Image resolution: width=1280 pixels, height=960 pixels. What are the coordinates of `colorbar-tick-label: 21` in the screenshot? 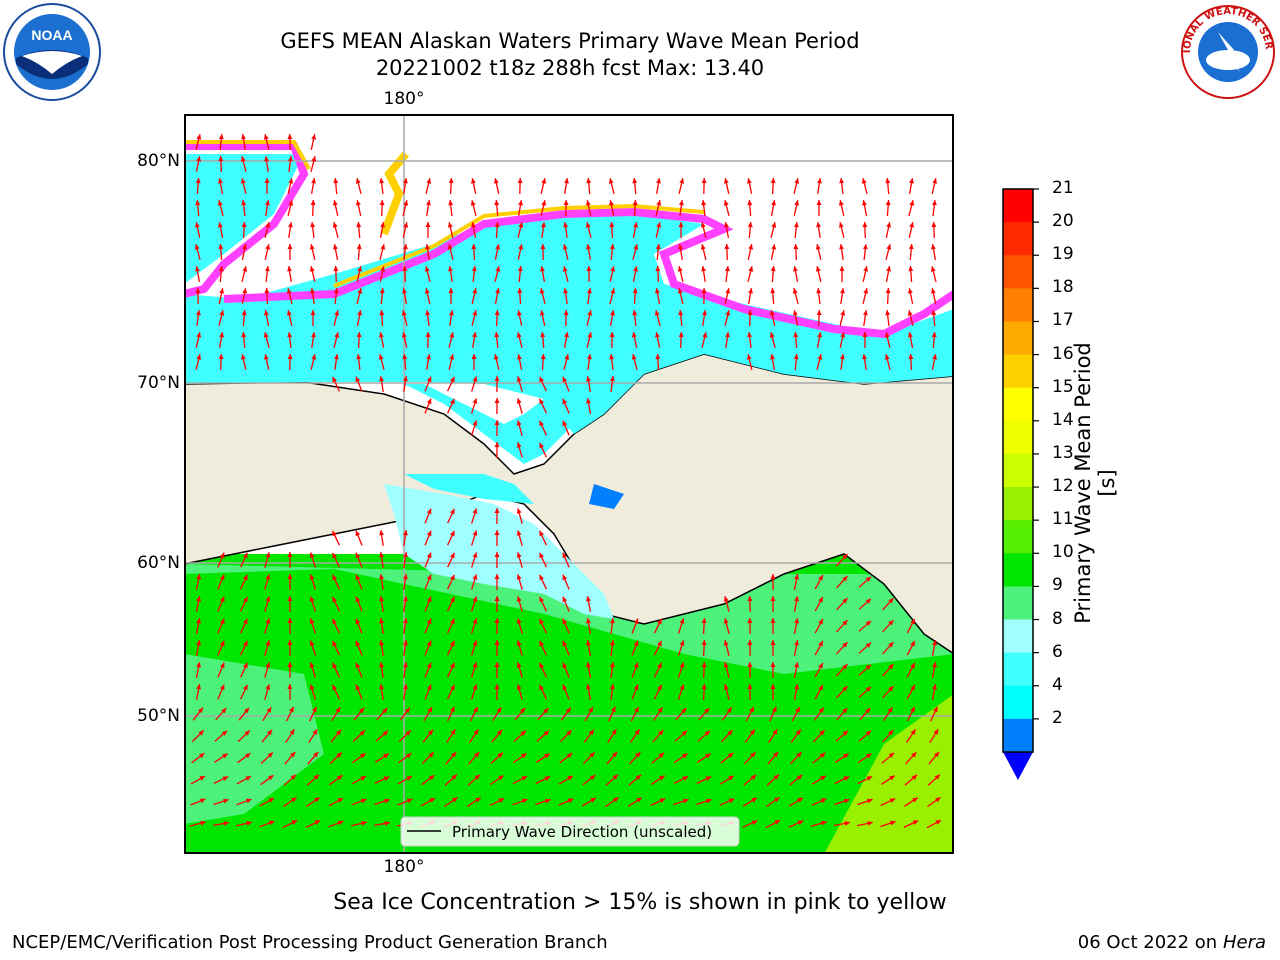 It's located at (1063, 188).